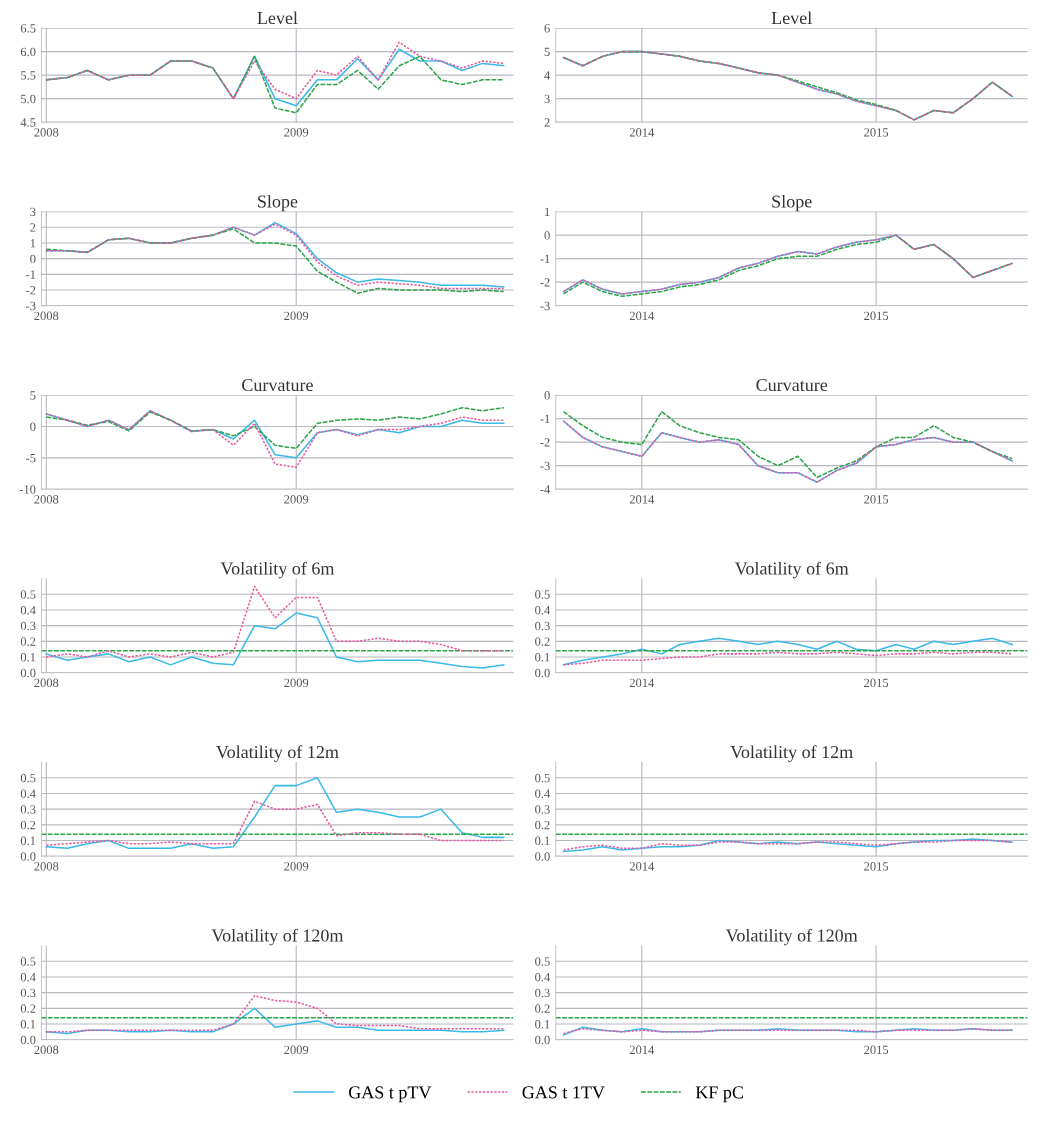  What do you see at coordinates (28, 52) in the screenshot?
I see `y-tick-label: 6.0` at bounding box center [28, 52].